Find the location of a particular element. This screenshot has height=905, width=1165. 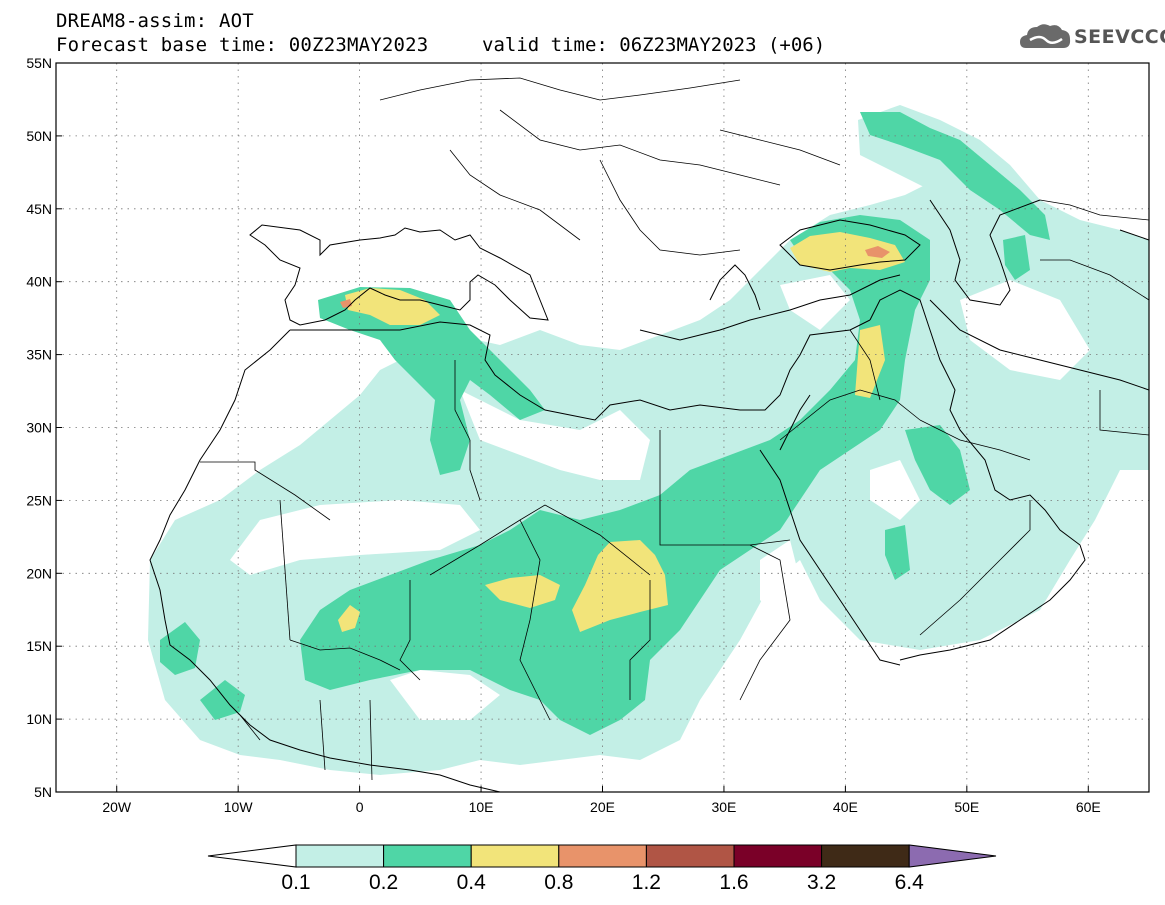

longitude-labels: 20W 10W 0 10E 20E 30E 40E 50E 60E is located at coordinates (601, 800).